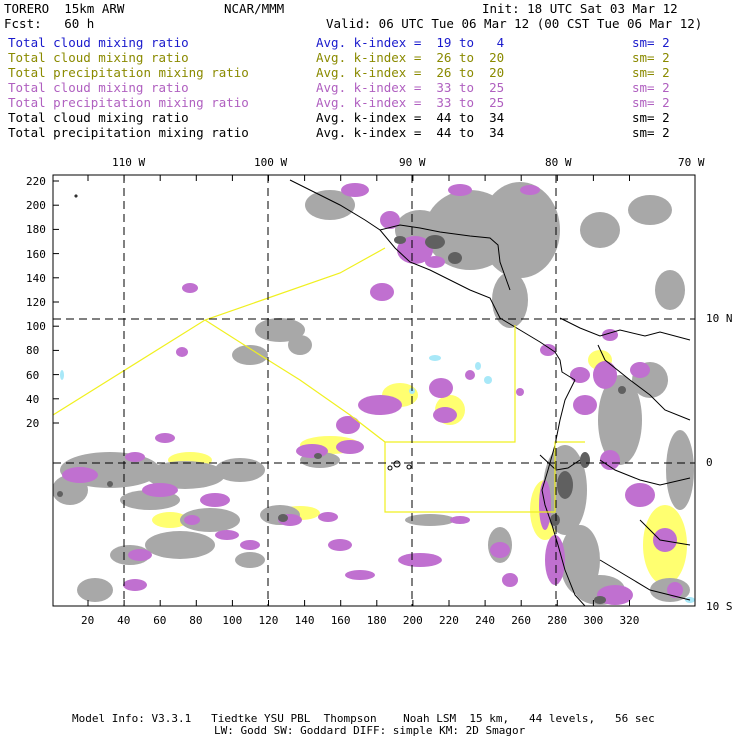  I want to click on org-label: NCAR/MMM, so click(254, 8).